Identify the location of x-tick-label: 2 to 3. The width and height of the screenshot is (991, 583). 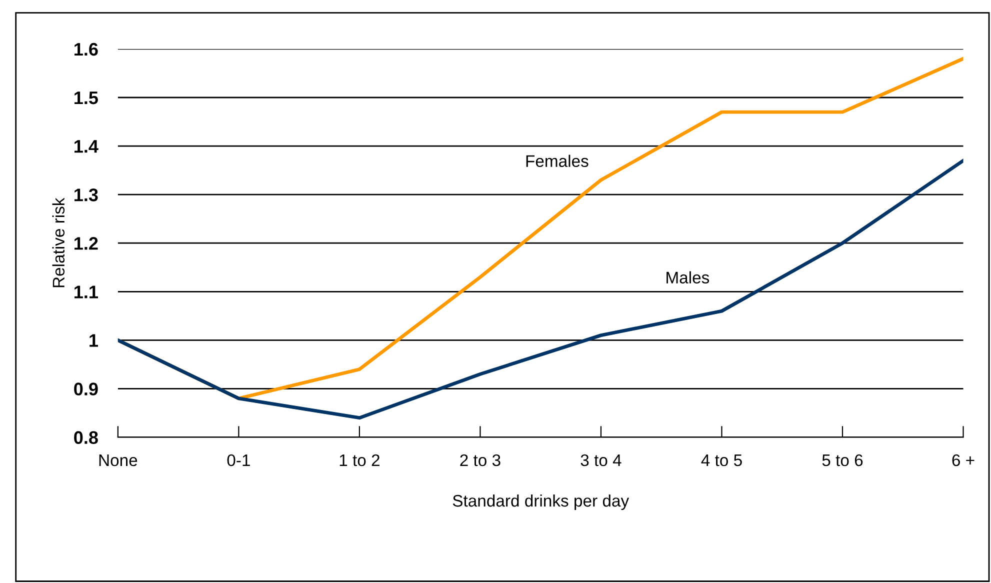
(480, 460).